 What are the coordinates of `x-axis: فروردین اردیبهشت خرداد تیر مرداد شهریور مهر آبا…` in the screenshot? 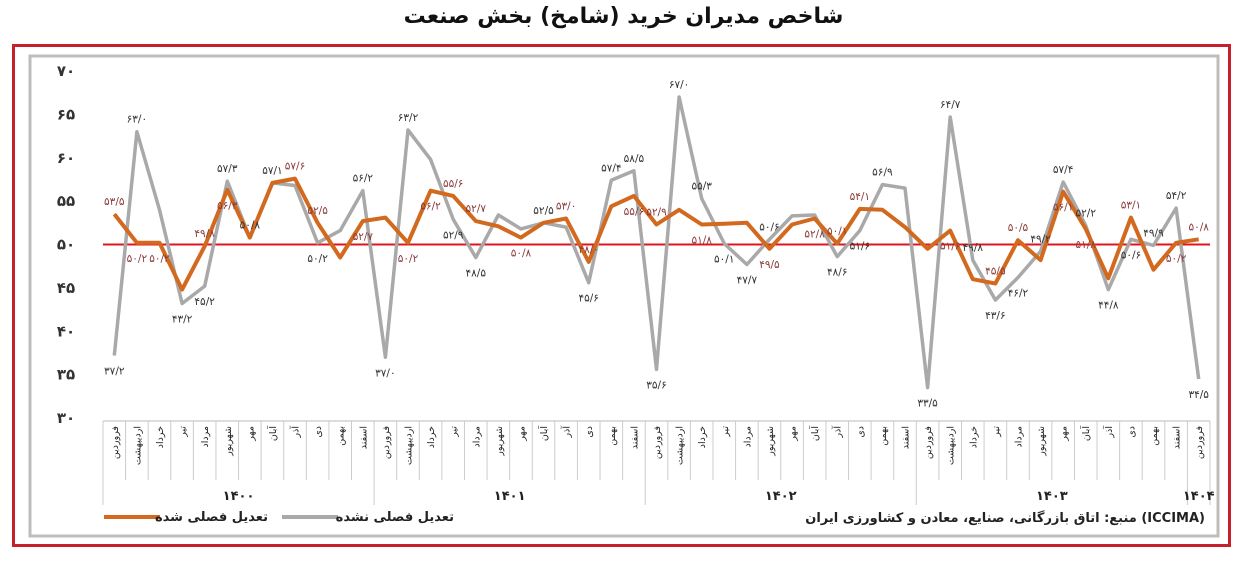 It's located at (658, 462).